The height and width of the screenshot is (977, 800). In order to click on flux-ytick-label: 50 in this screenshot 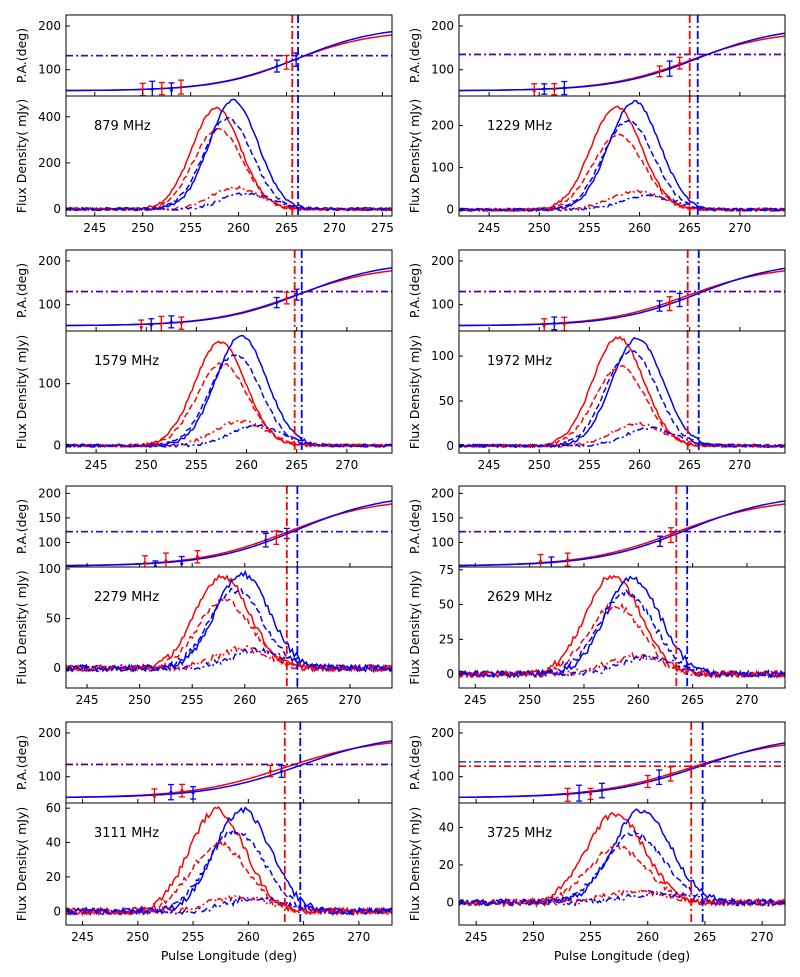, I will do `click(446, 401)`.